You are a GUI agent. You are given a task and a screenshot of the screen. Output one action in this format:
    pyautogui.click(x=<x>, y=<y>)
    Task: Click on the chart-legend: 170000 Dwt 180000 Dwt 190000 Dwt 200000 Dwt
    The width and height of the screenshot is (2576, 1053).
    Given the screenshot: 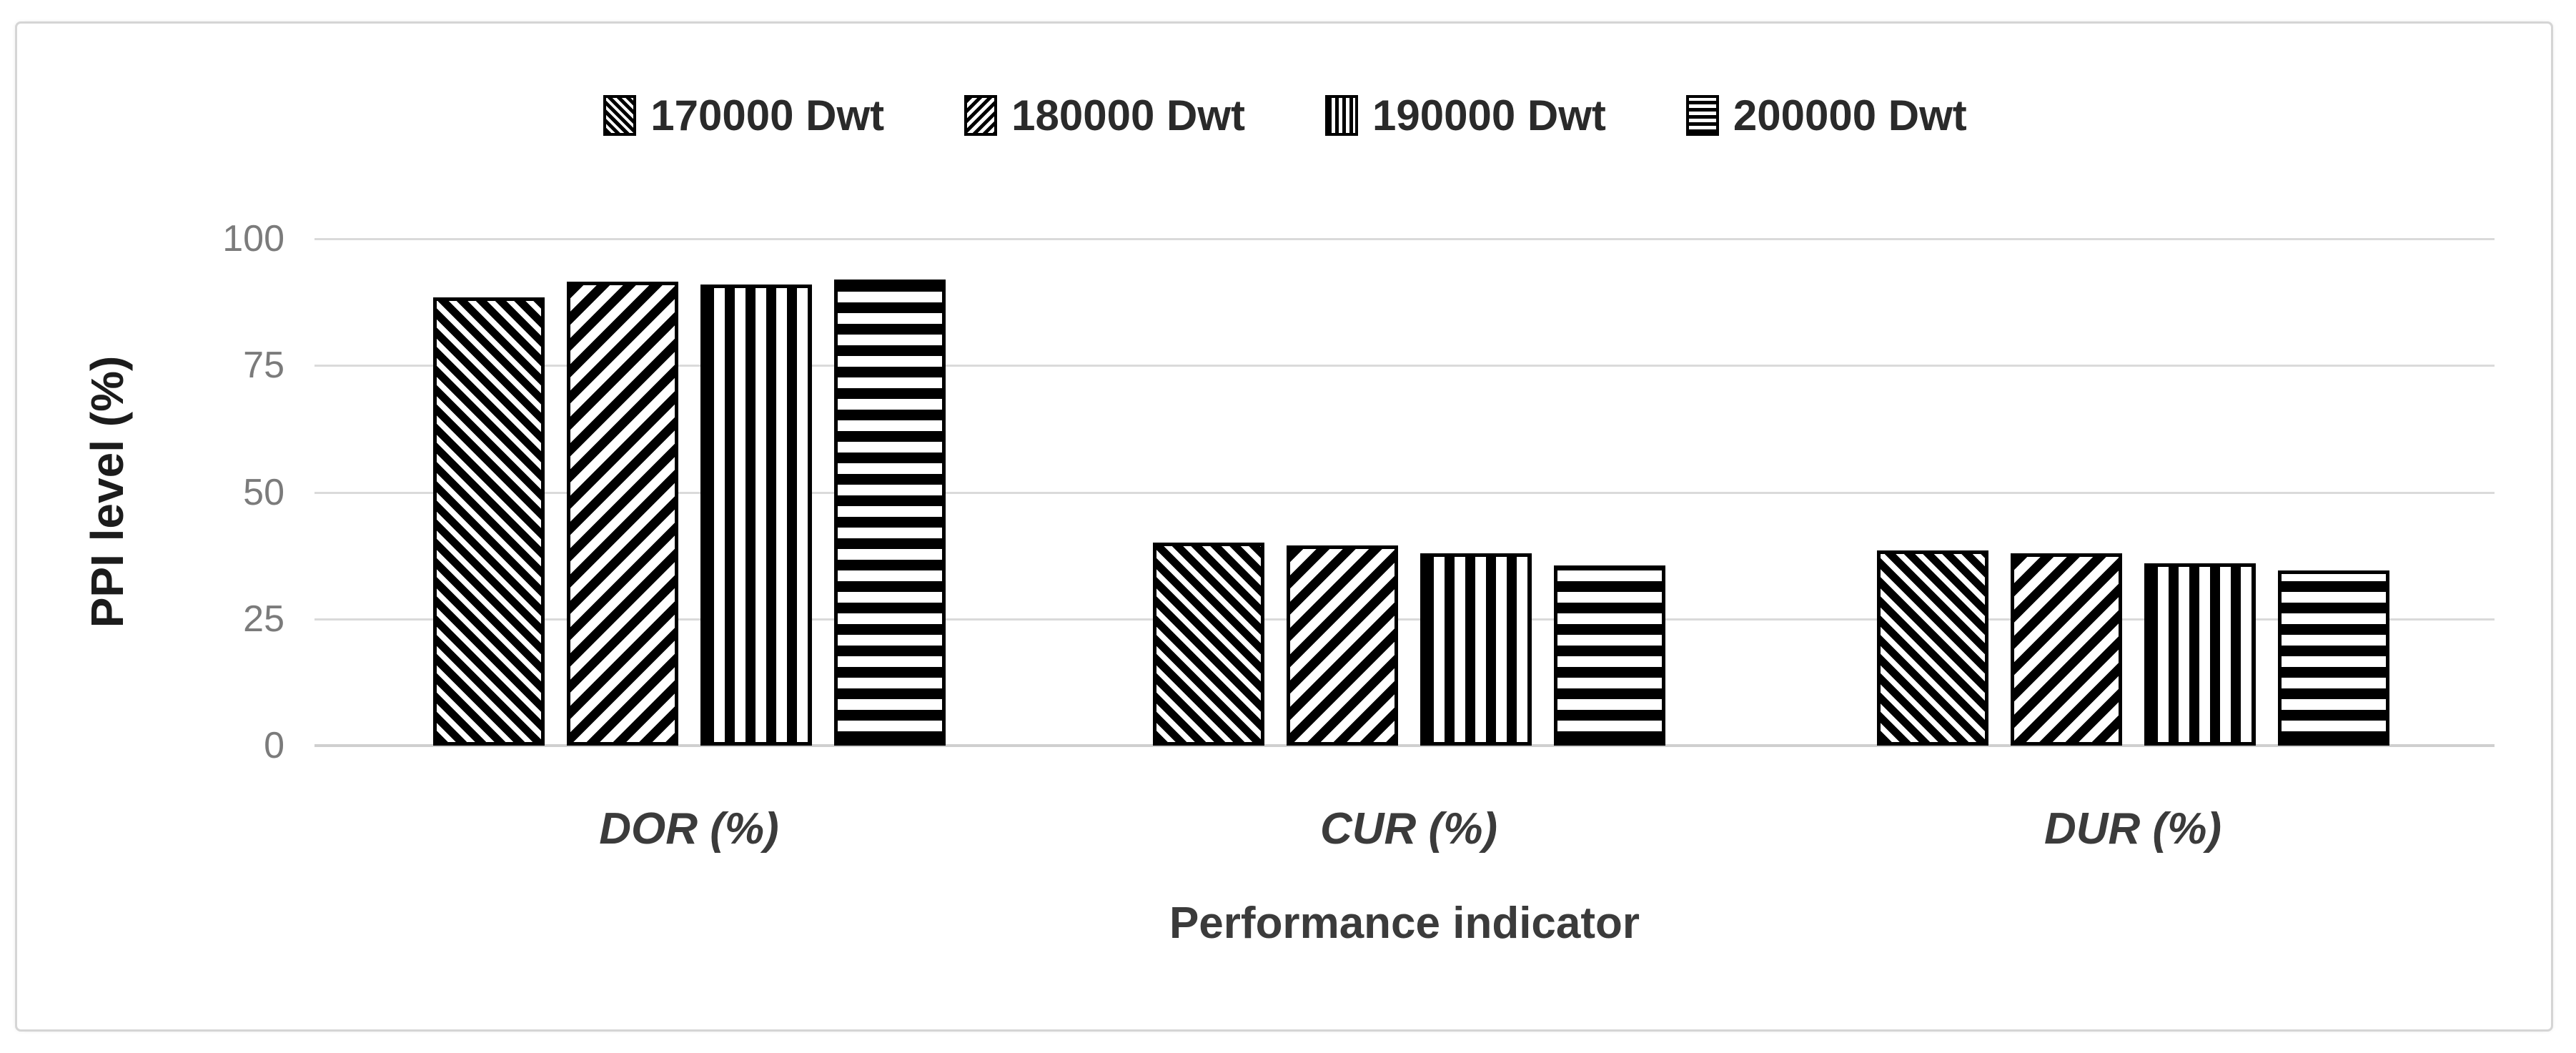 What is the action you would take?
    pyautogui.click(x=1285, y=115)
    